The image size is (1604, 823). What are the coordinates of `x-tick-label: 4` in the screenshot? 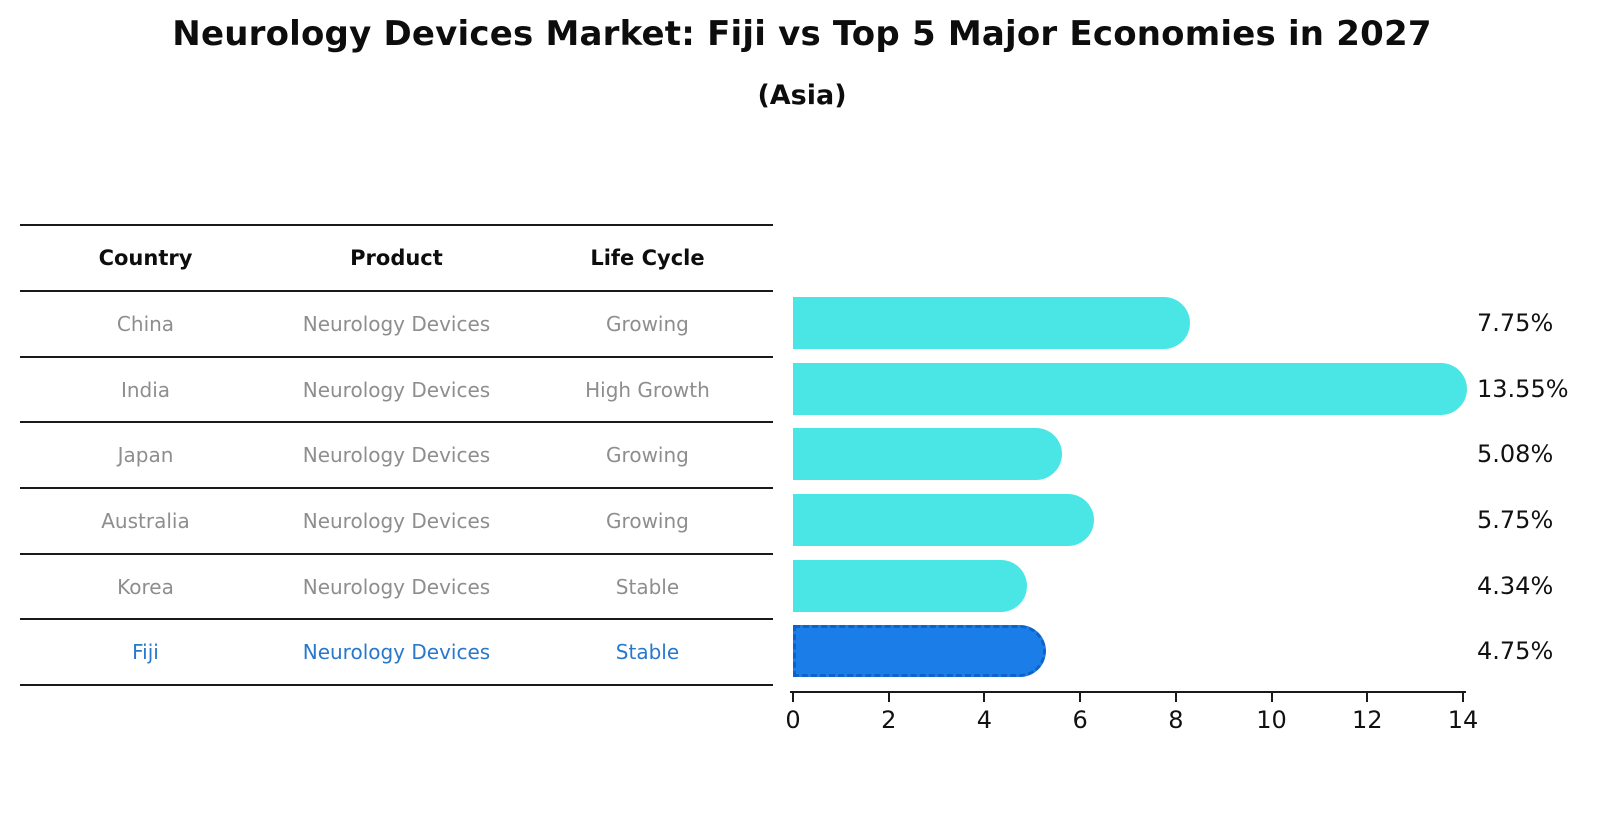 It's located at (984, 720).